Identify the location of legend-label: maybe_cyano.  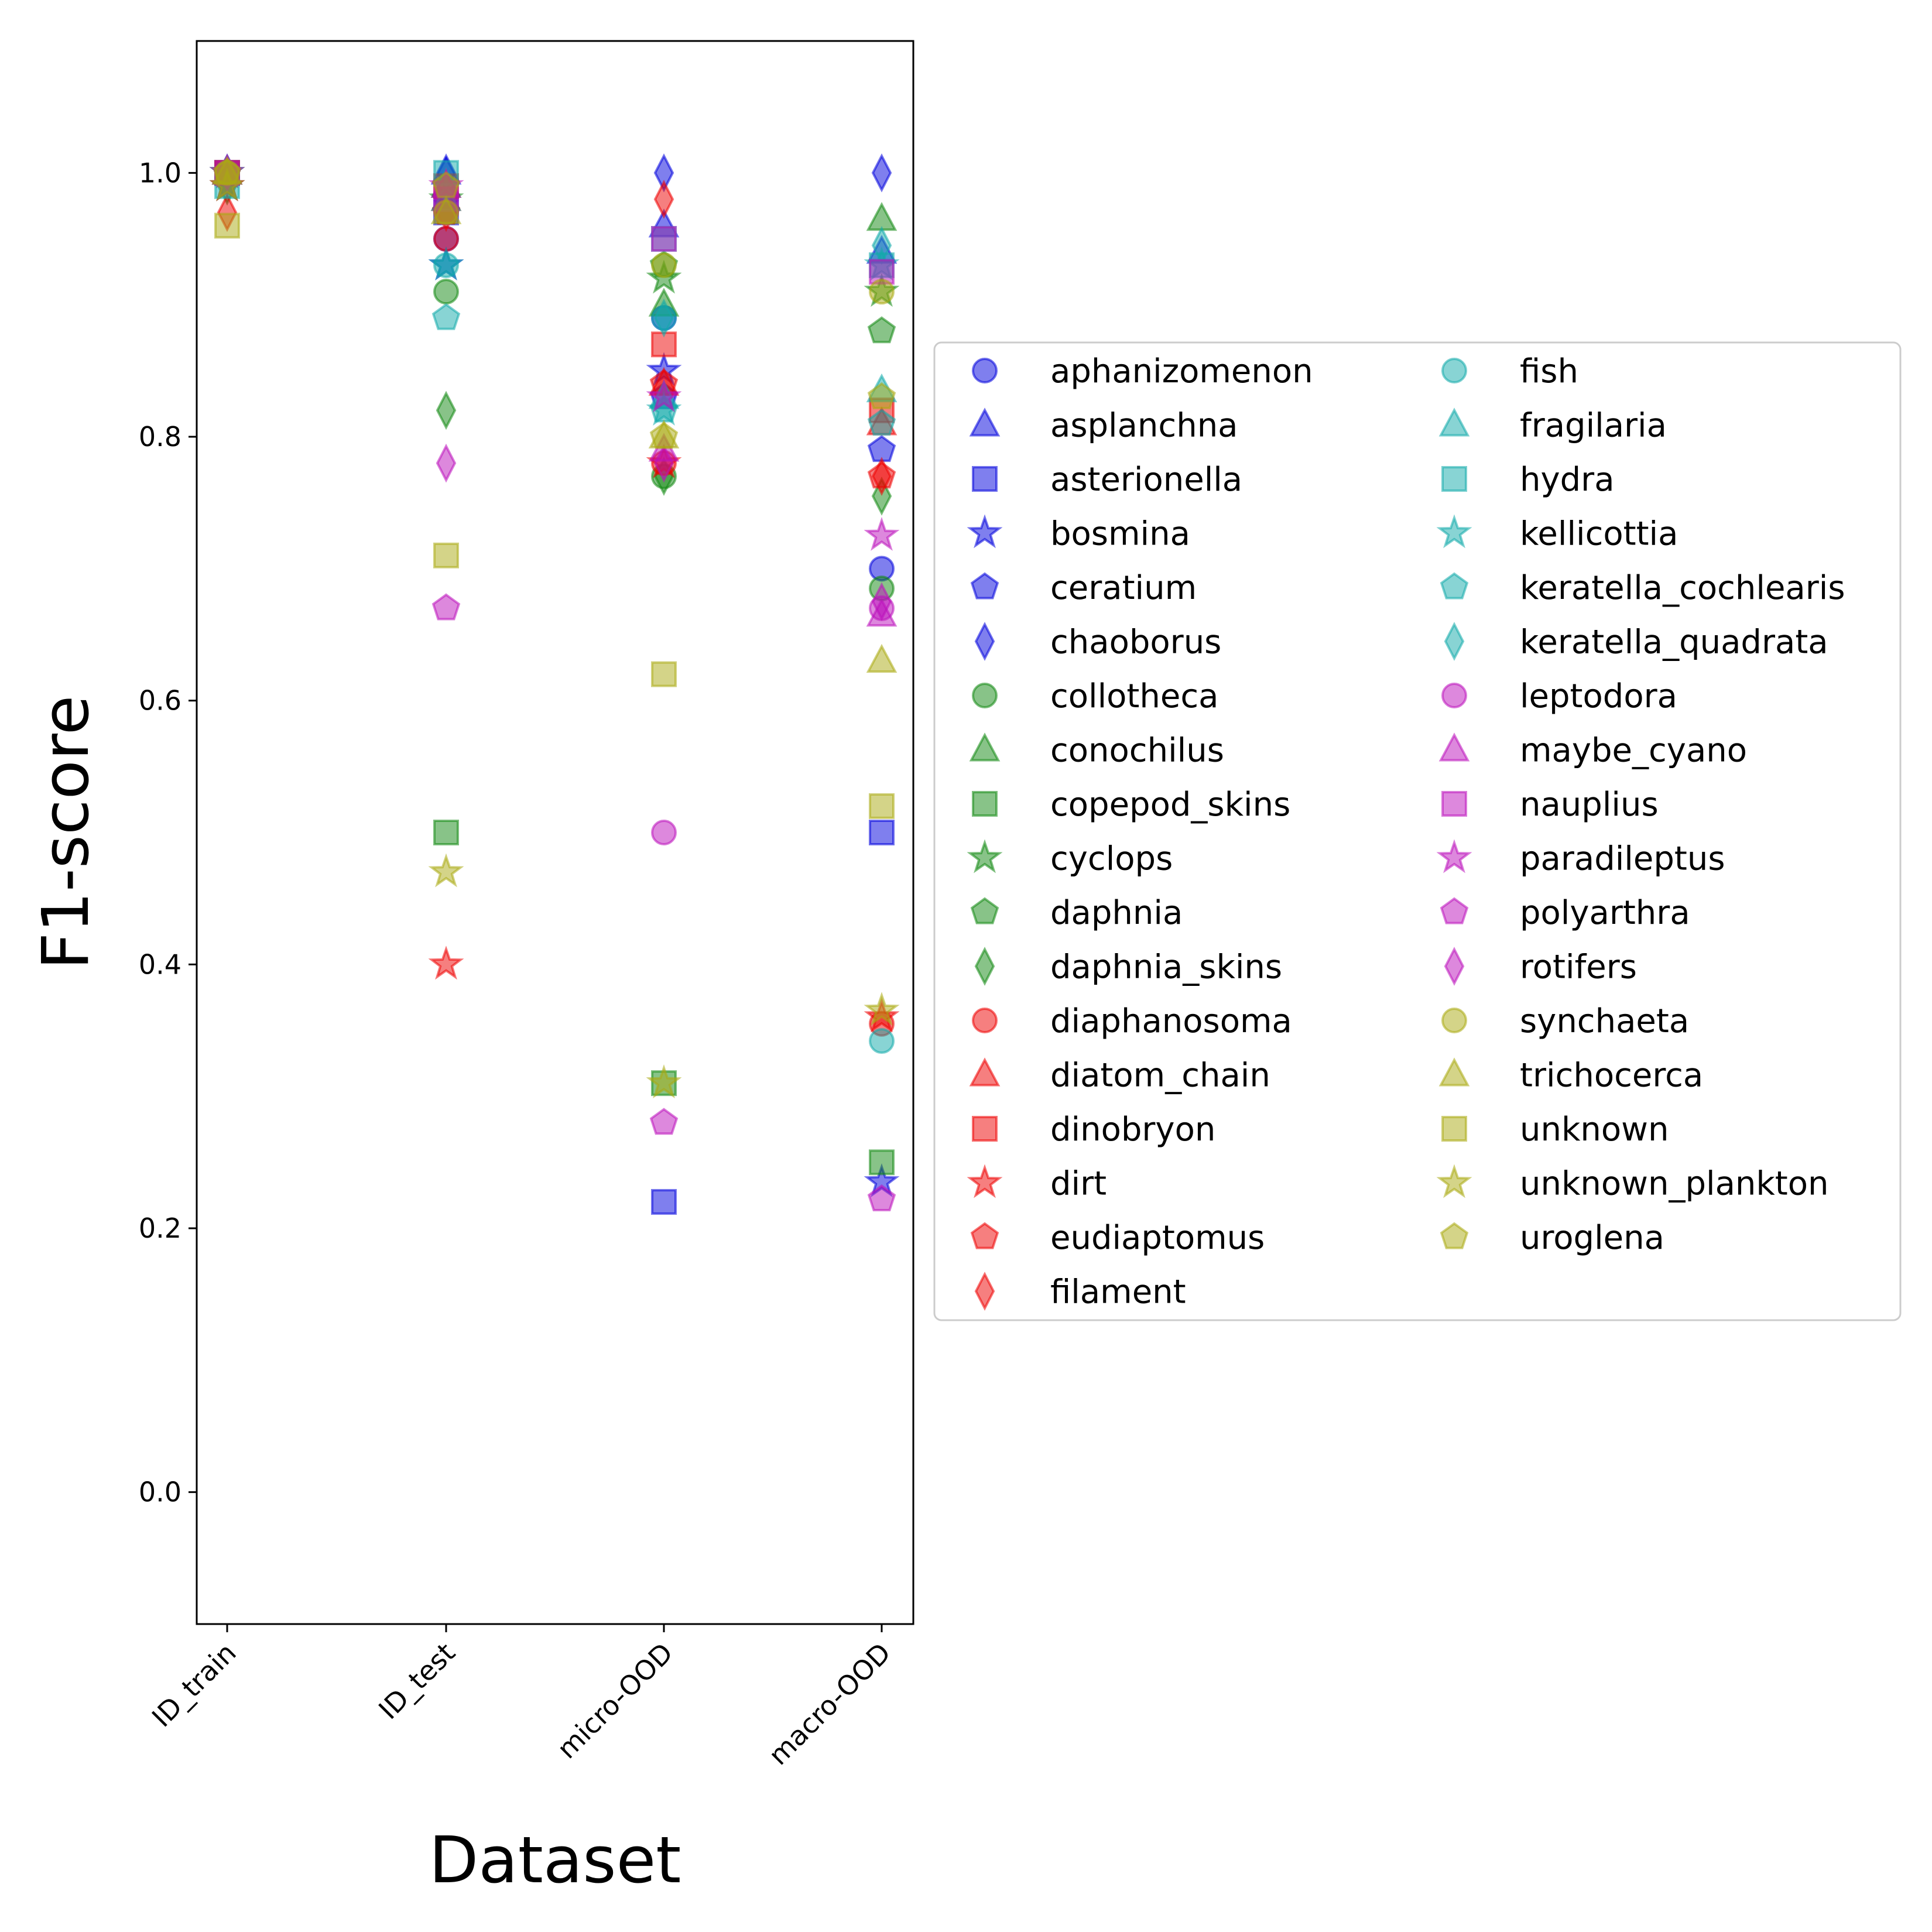
(1633, 751).